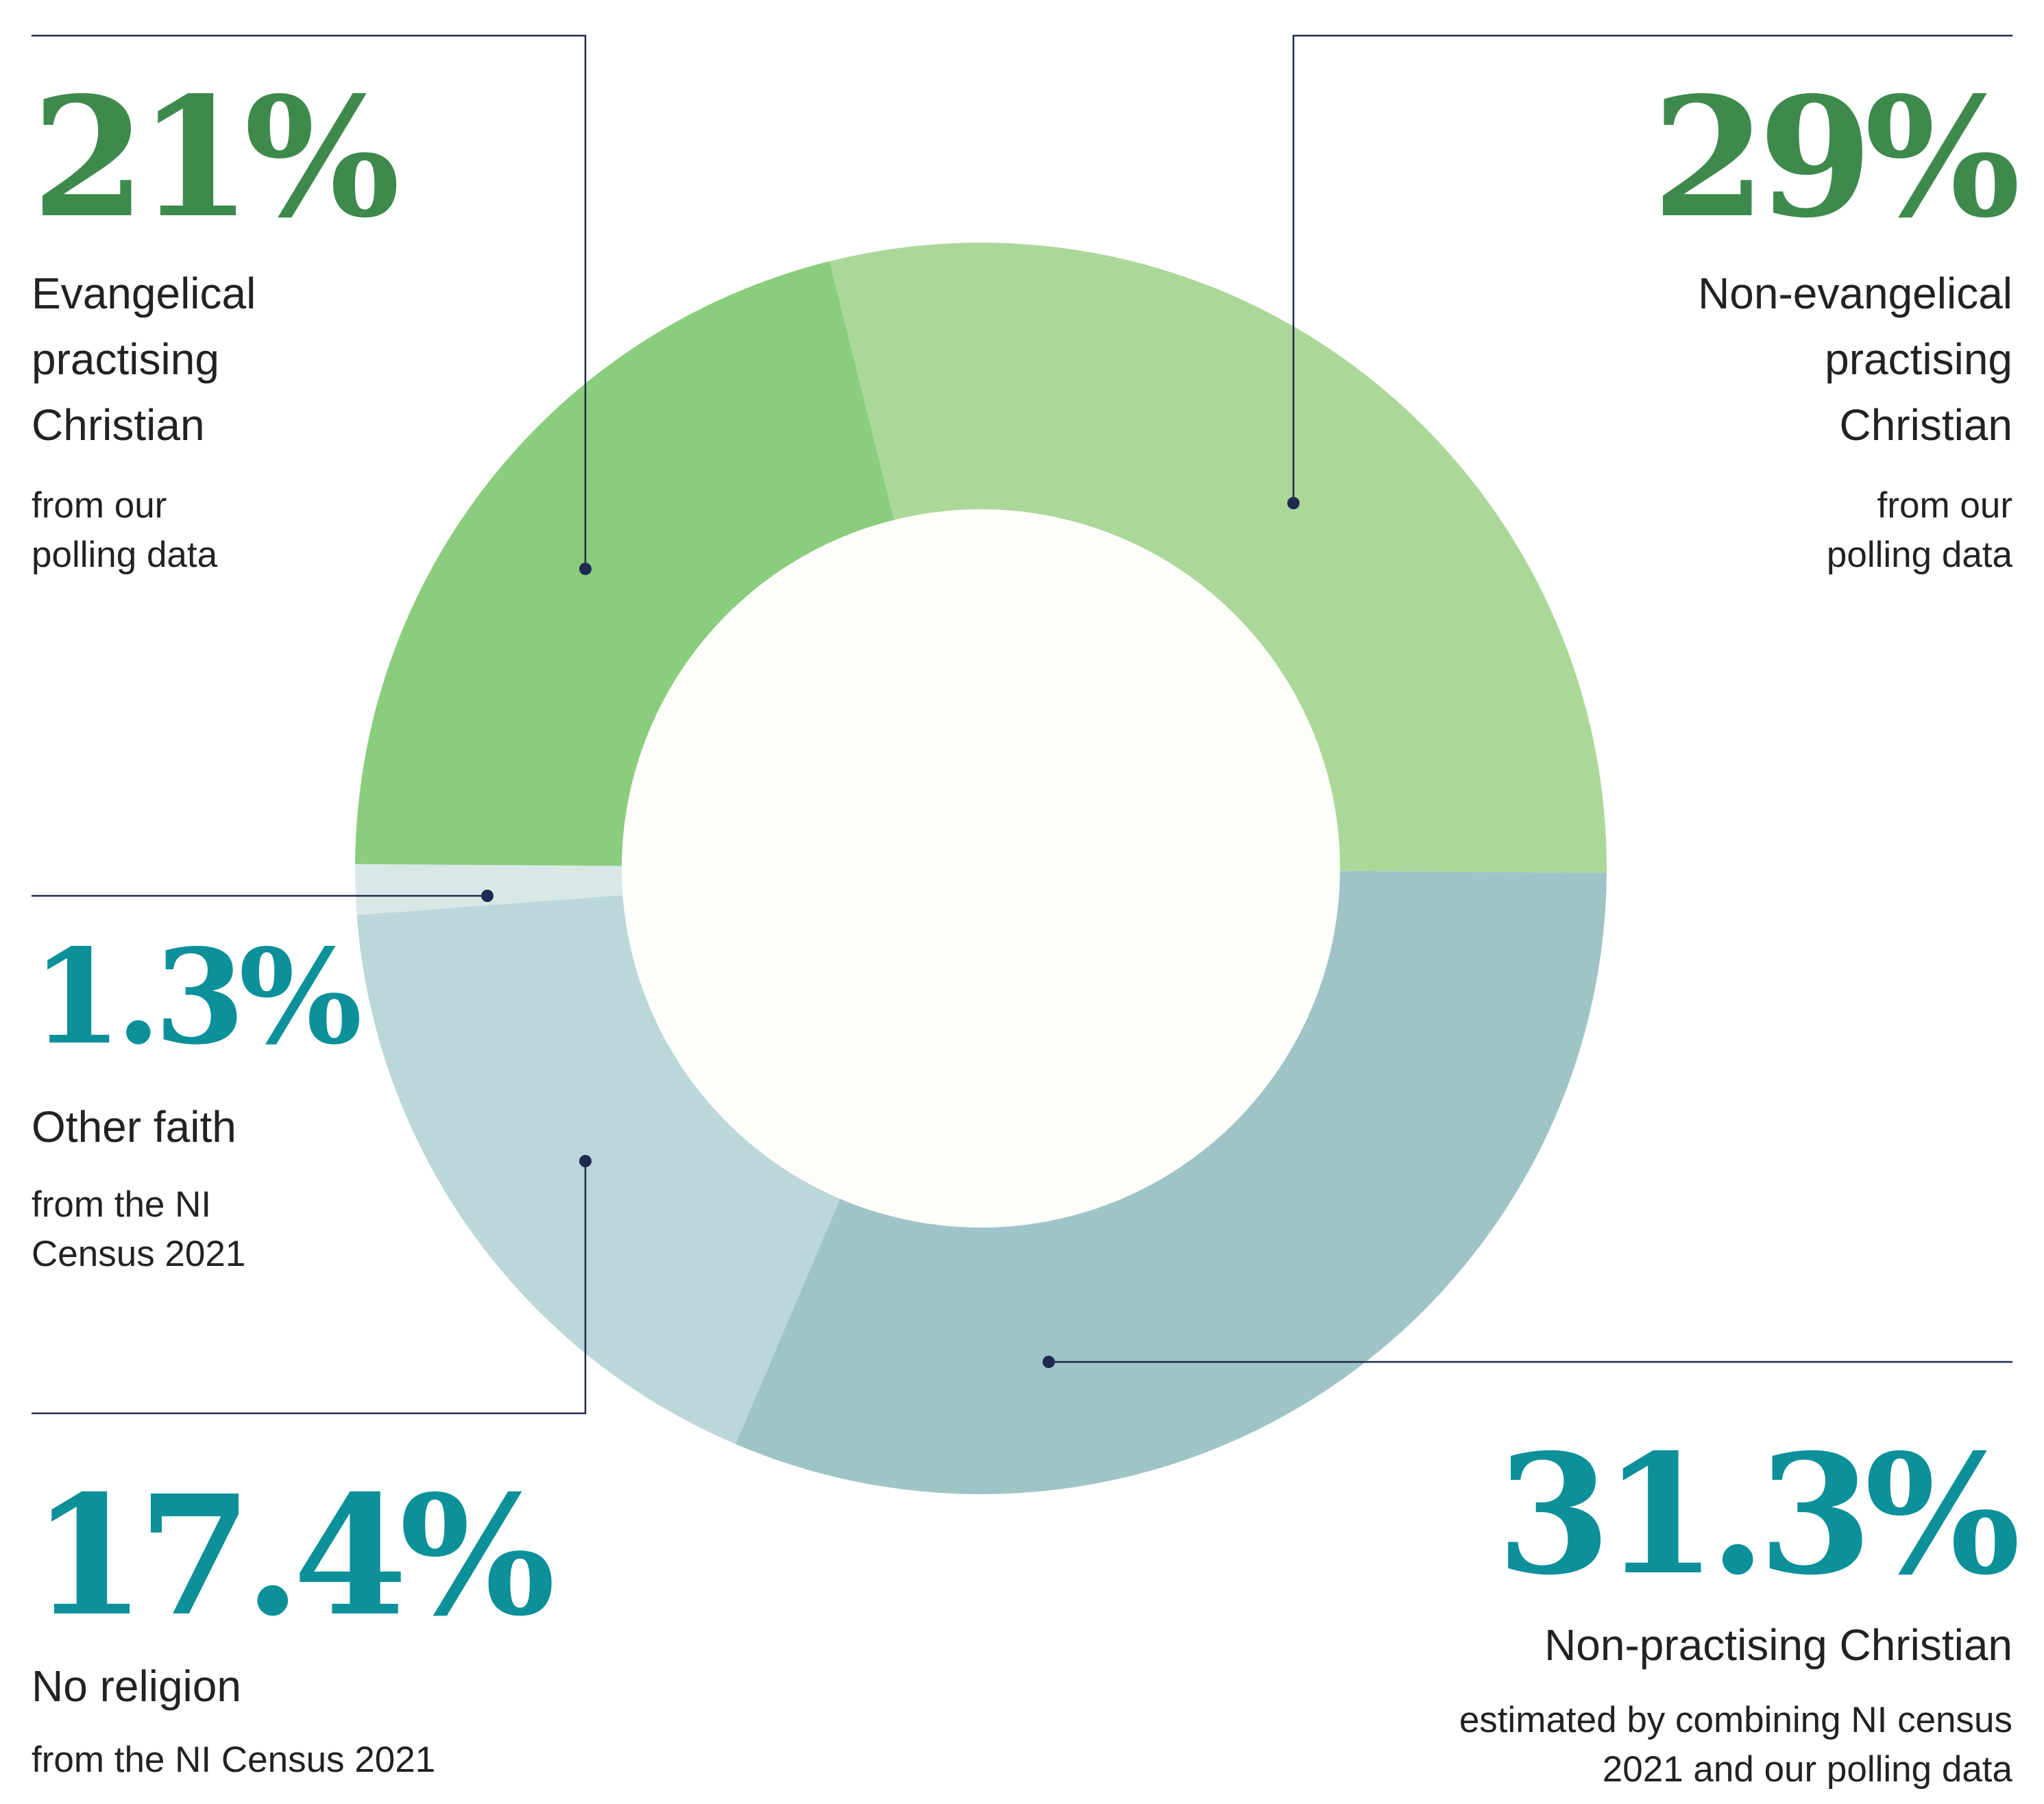 The height and width of the screenshot is (1804, 2044). I want to click on name-non-evangelical-line-1: Non-evangelical, so click(1855, 293).